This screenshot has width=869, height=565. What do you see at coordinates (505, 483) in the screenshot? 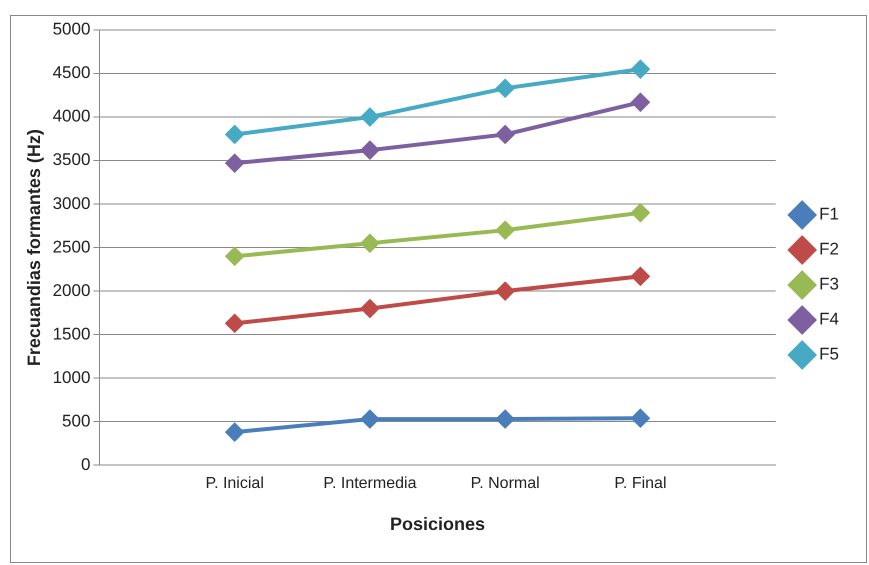
I see `x-tick-label: P. Normal` at bounding box center [505, 483].